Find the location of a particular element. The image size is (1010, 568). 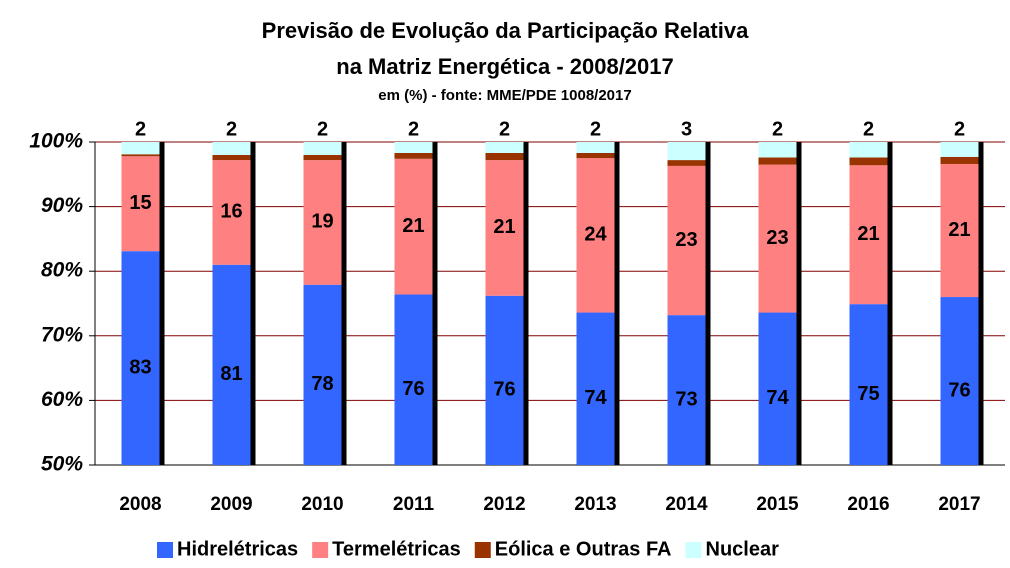

x-tick-label: 2014 is located at coordinates (686, 504).